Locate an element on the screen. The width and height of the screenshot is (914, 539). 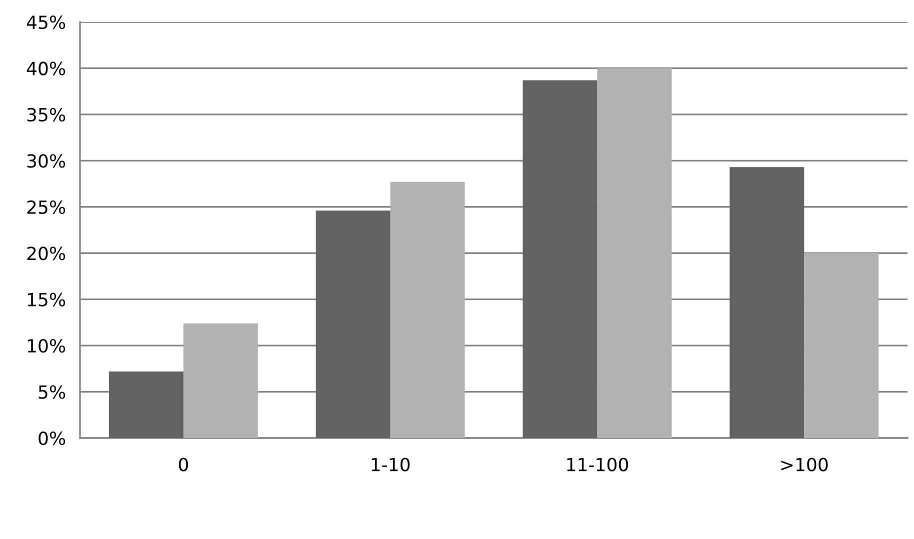
y-tick-label: 5% is located at coordinates (52, 392).